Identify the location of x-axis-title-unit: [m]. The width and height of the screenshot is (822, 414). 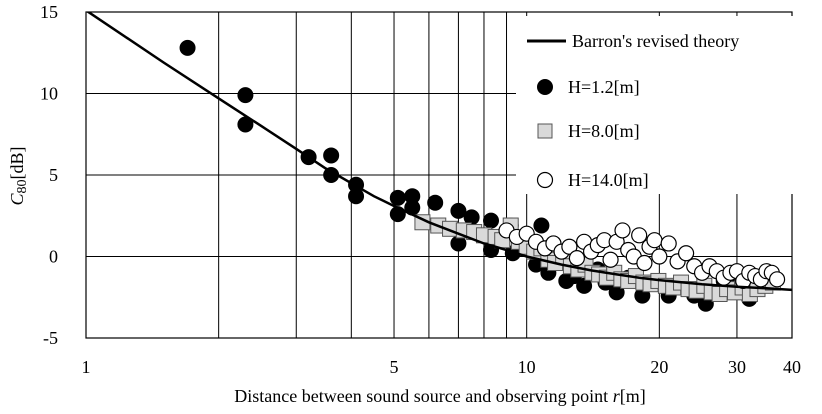
(633, 396).